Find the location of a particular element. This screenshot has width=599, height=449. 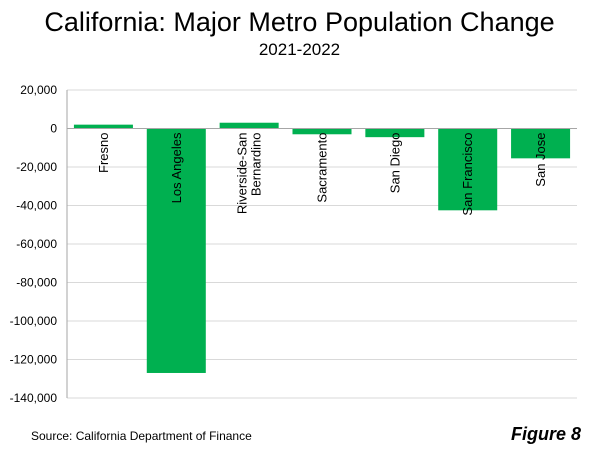

y-tick-label: -60,000 is located at coordinates (36, 244).